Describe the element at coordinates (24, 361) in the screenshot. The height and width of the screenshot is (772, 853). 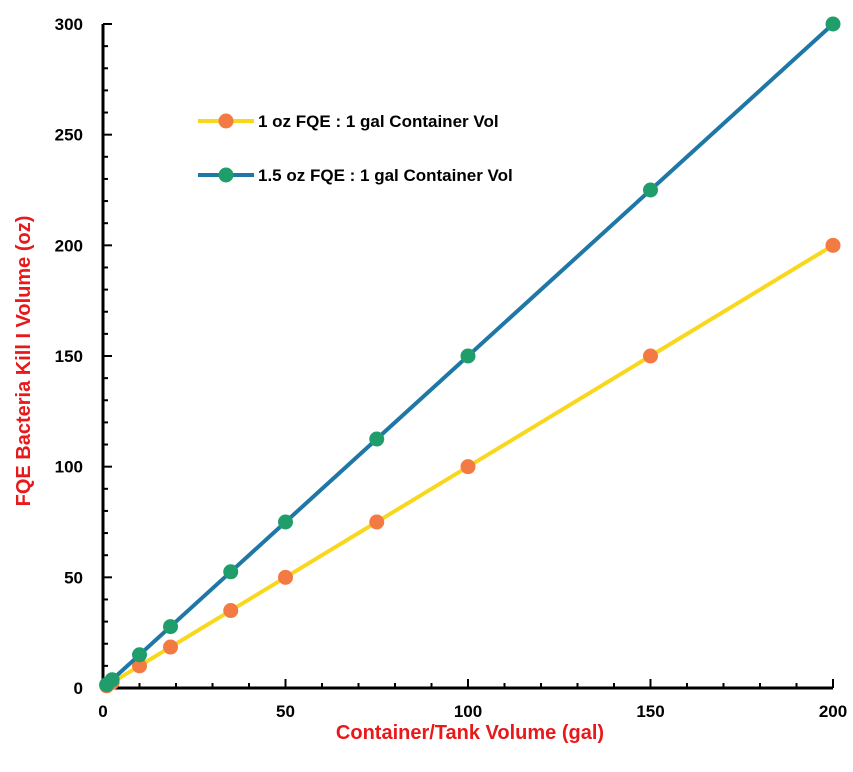
I see `y-axis-title: FQE Bacteria Kill I Volume (oz)` at that location.